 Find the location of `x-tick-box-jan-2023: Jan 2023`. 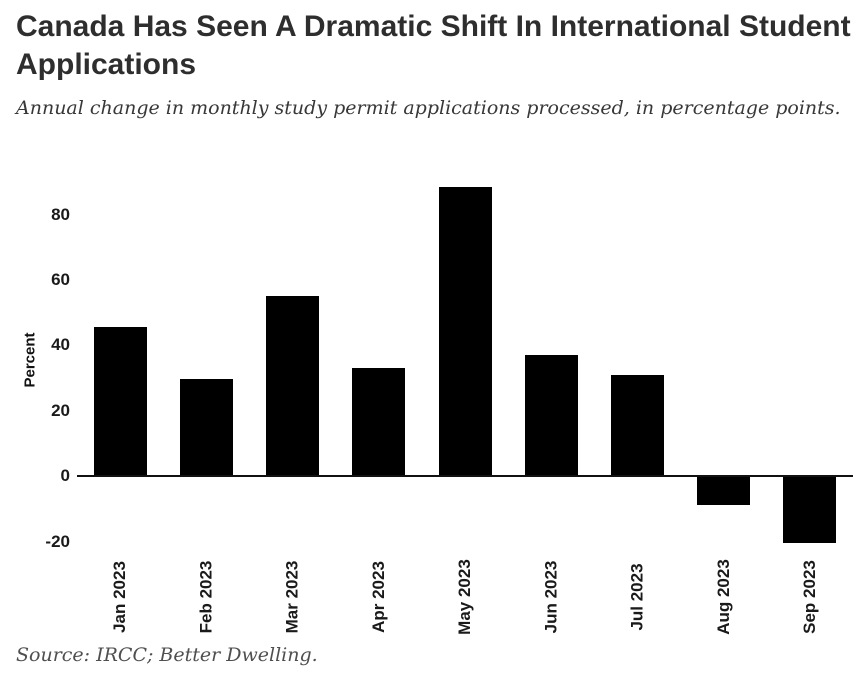

x-tick-box-jan-2023: Jan 2023 is located at coordinates (120, 597).